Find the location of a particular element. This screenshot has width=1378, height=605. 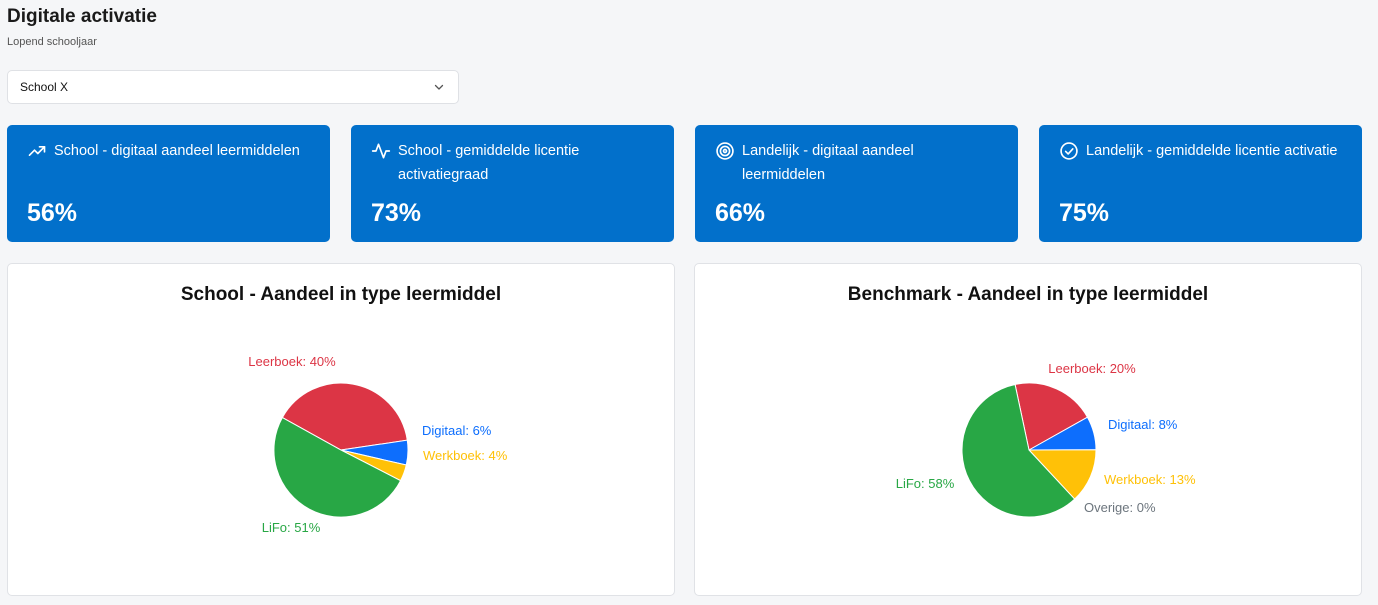

pie-label-digitaal: Digitaal: 8% is located at coordinates (1143, 424).